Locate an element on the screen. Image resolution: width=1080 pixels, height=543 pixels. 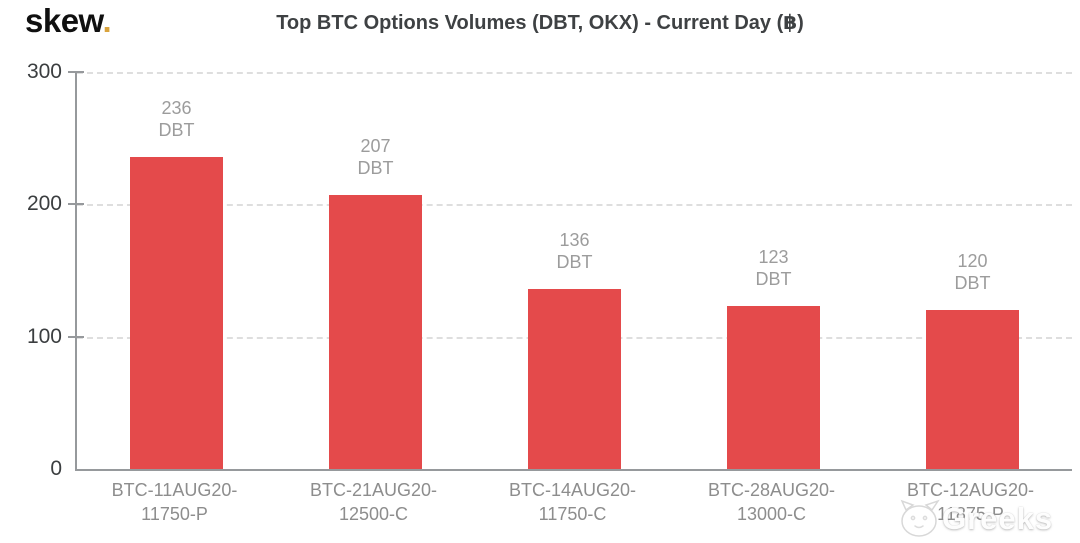
x-category-line1: BTC-11AUG20- is located at coordinates (174, 490).